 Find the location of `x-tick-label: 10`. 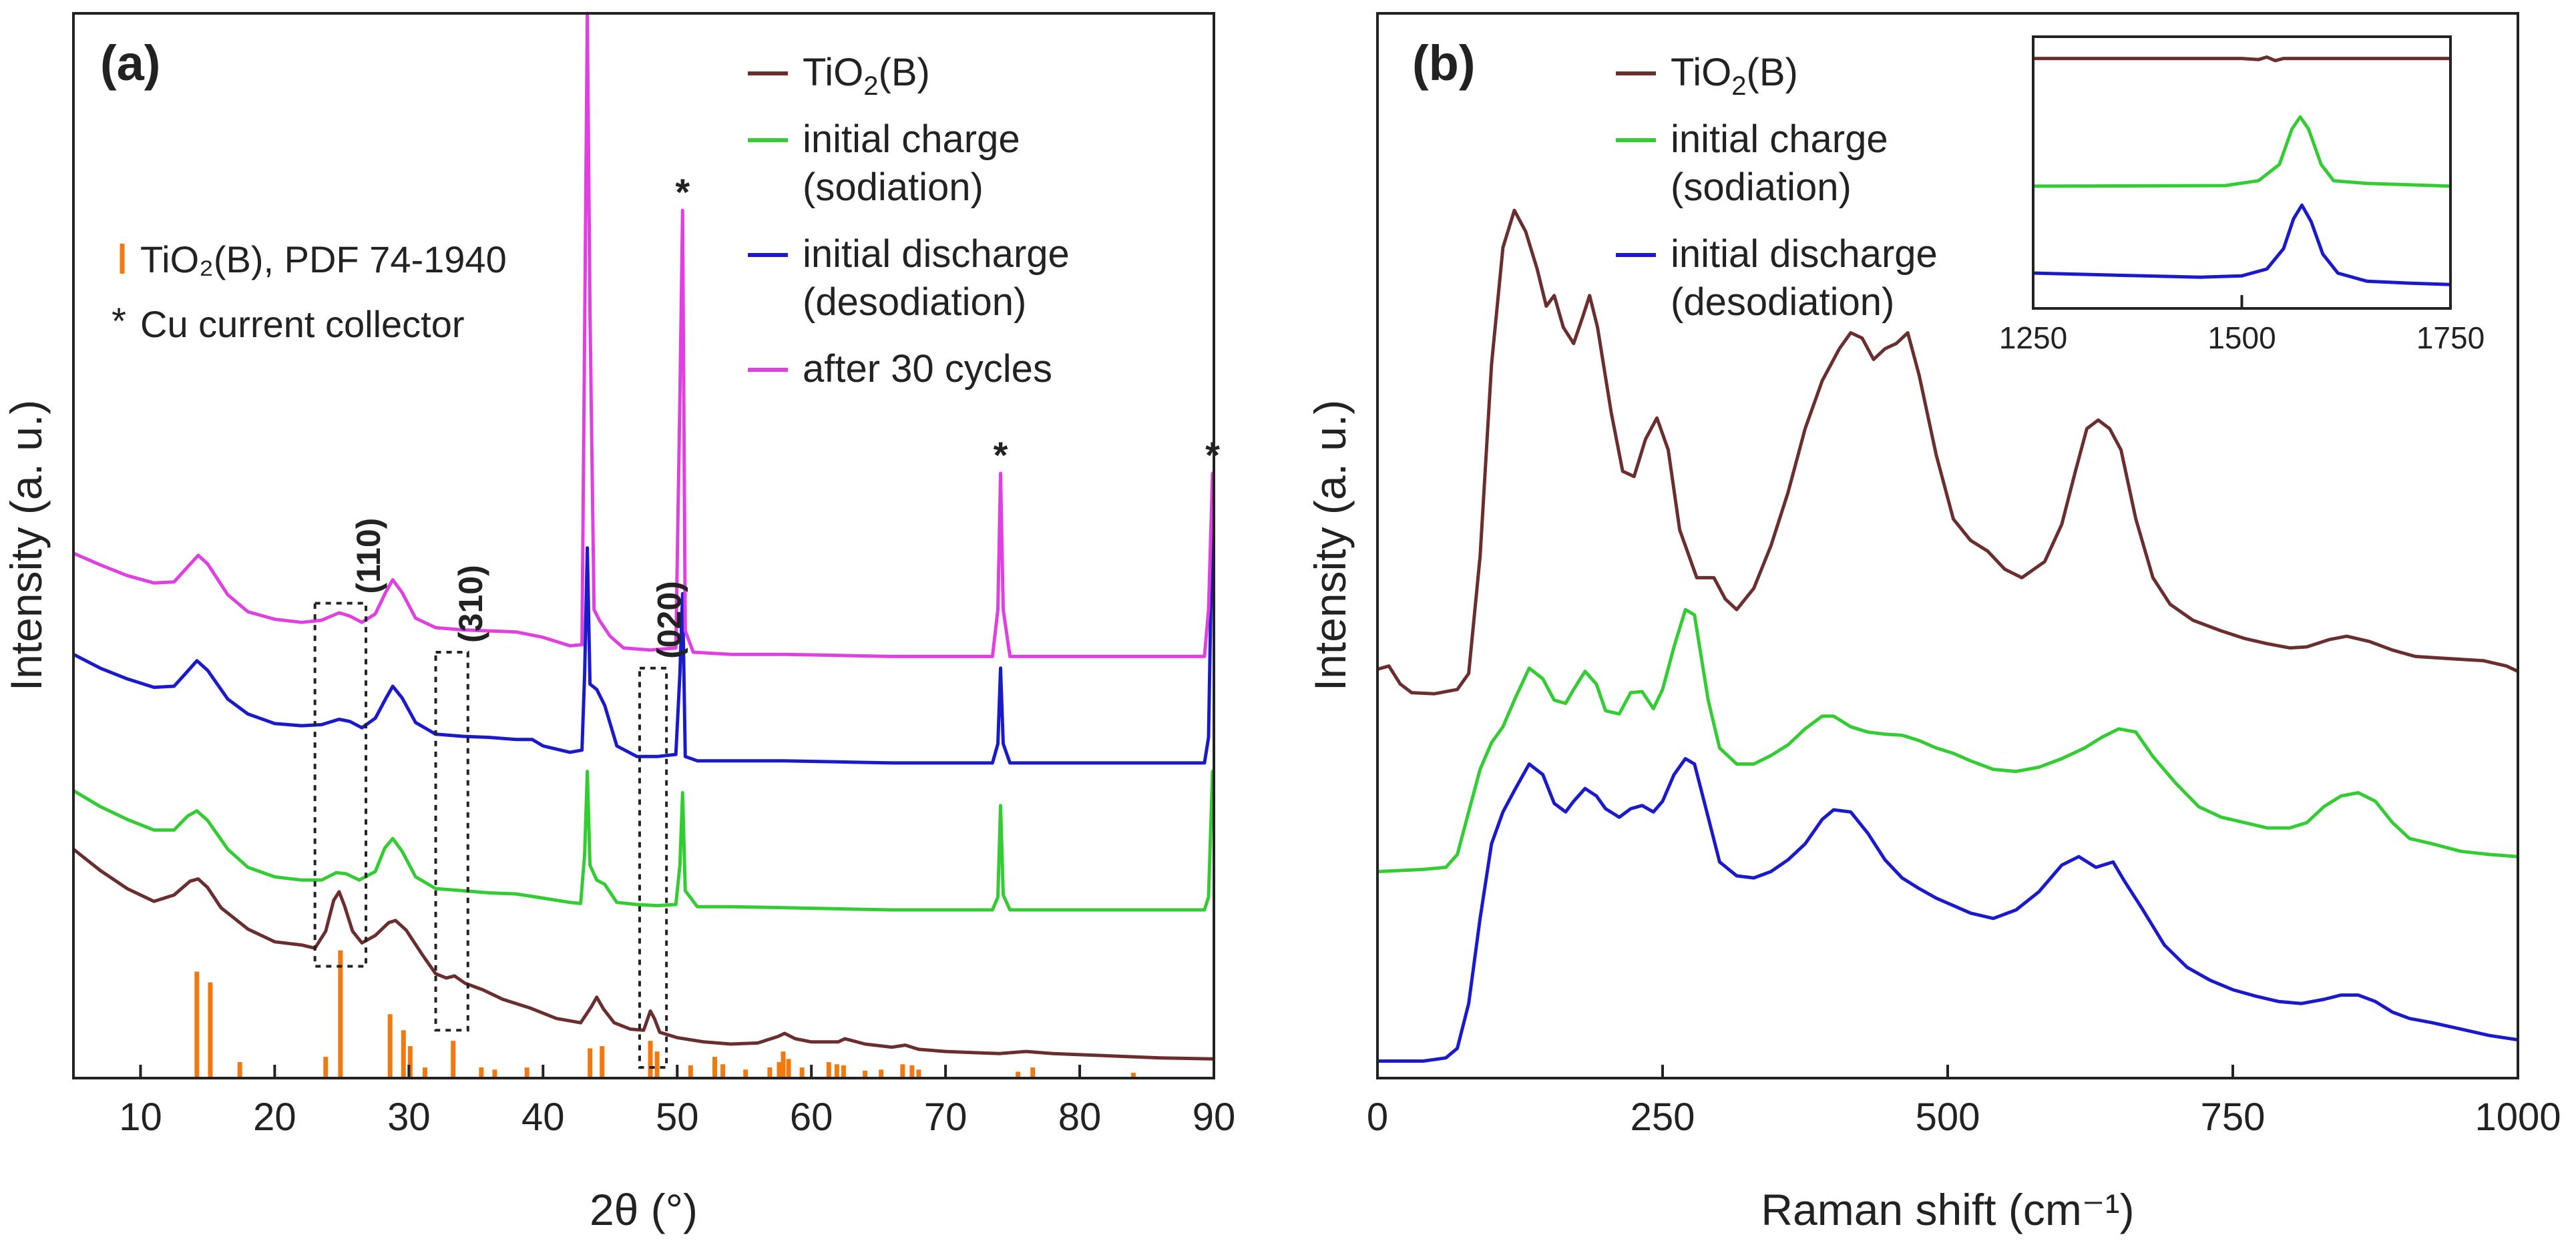

x-tick-label: 10 is located at coordinates (140, 1117).